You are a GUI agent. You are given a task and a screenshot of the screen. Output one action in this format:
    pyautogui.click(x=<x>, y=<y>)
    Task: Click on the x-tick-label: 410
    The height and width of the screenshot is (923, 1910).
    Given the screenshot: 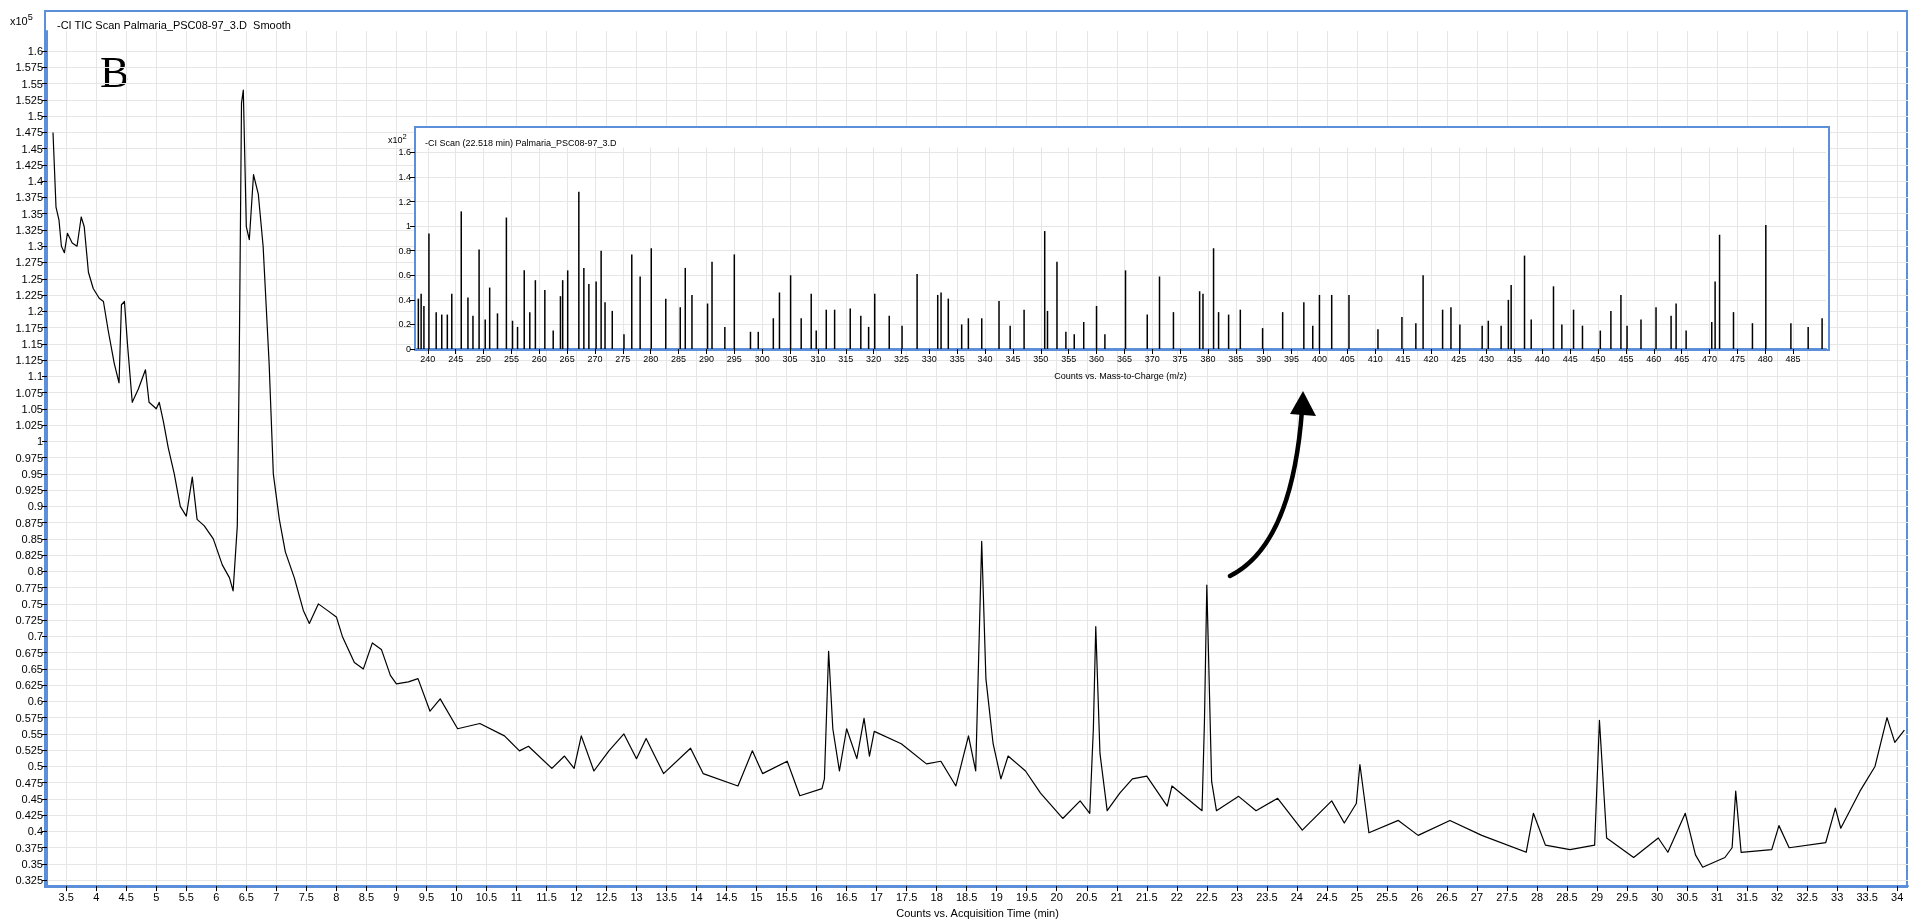 What is the action you would take?
    pyautogui.click(x=1375, y=358)
    